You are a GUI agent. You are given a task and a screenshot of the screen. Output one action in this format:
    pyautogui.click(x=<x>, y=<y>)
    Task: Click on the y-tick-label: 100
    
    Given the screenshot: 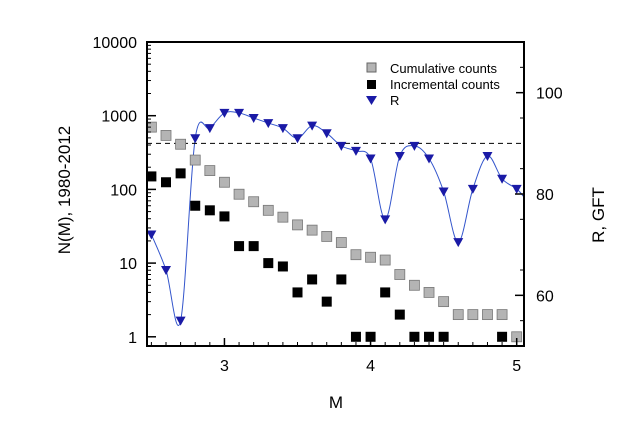 What is the action you would take?
    pyautogui.click(x=123, y=190)
    